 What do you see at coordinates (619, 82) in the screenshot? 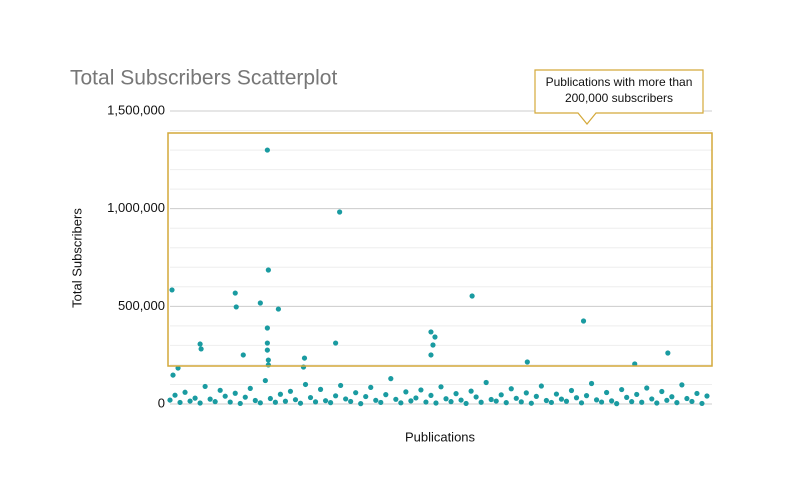
I see `callout-text: Publications with more than` at bounding box center [619, 82].